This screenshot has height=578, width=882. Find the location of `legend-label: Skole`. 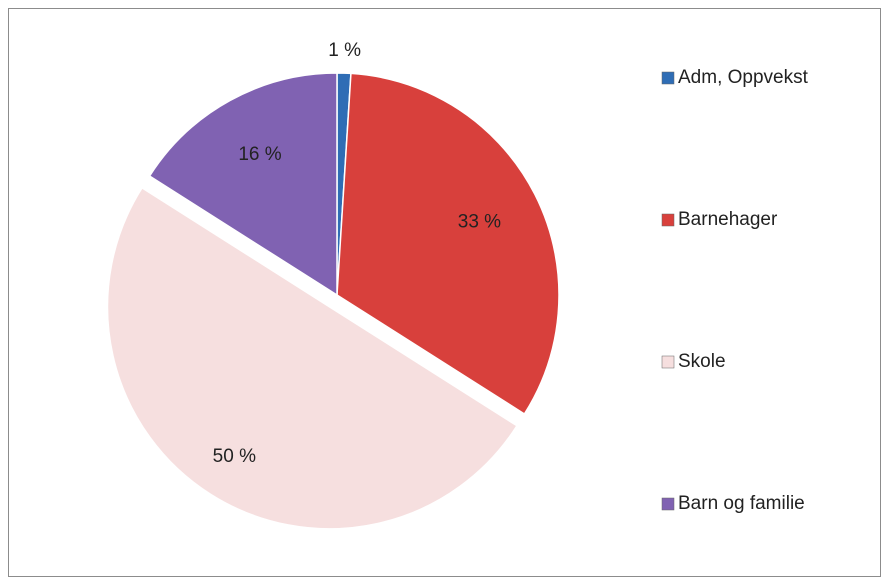

legend-label: Skole is located at coordinates (702, 361).